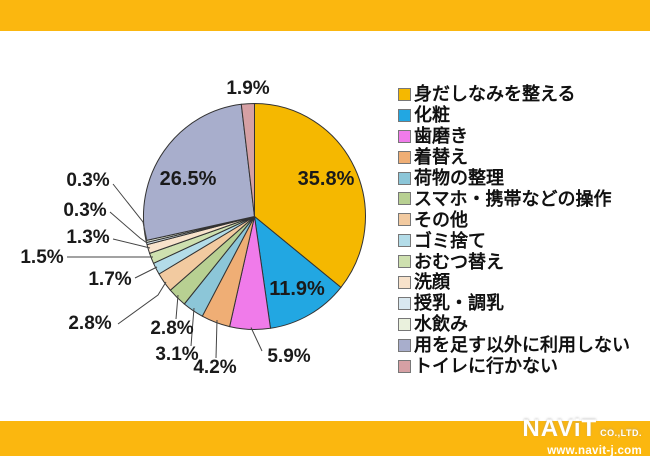  I want to click on pie-percent-label: 5.9%, so click(288, 356).